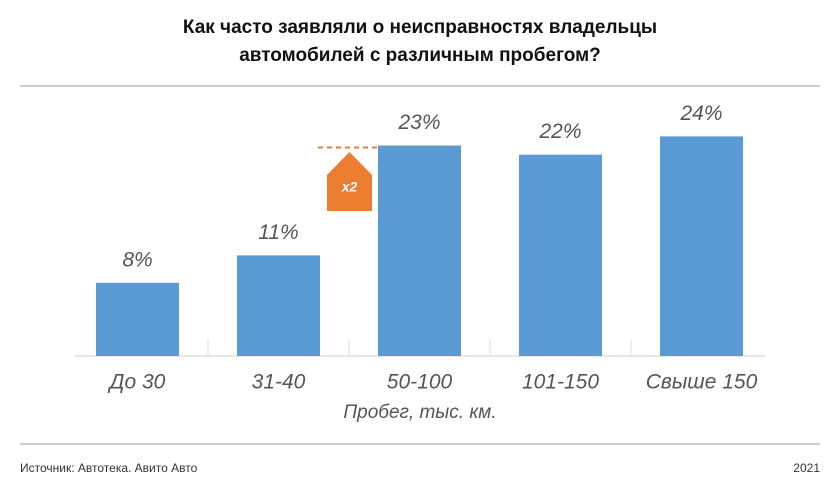 This screenshot has width=840, height=496. What do you see at coordinates (278, 232) in the screenshot?
I see `value-label: 11%` at bounding box center [278, 232].